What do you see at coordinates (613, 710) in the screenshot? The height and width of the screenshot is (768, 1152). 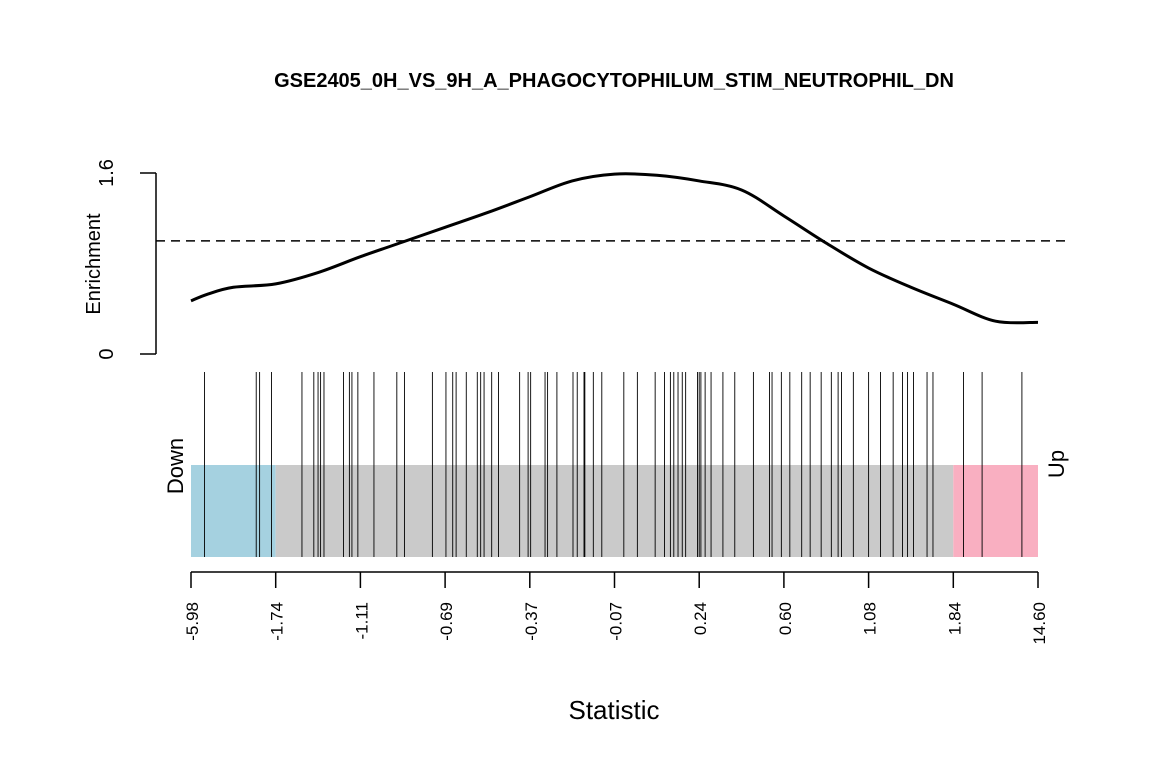 I see `x-axis-label: Statistic` at bounding box center [613, 710].